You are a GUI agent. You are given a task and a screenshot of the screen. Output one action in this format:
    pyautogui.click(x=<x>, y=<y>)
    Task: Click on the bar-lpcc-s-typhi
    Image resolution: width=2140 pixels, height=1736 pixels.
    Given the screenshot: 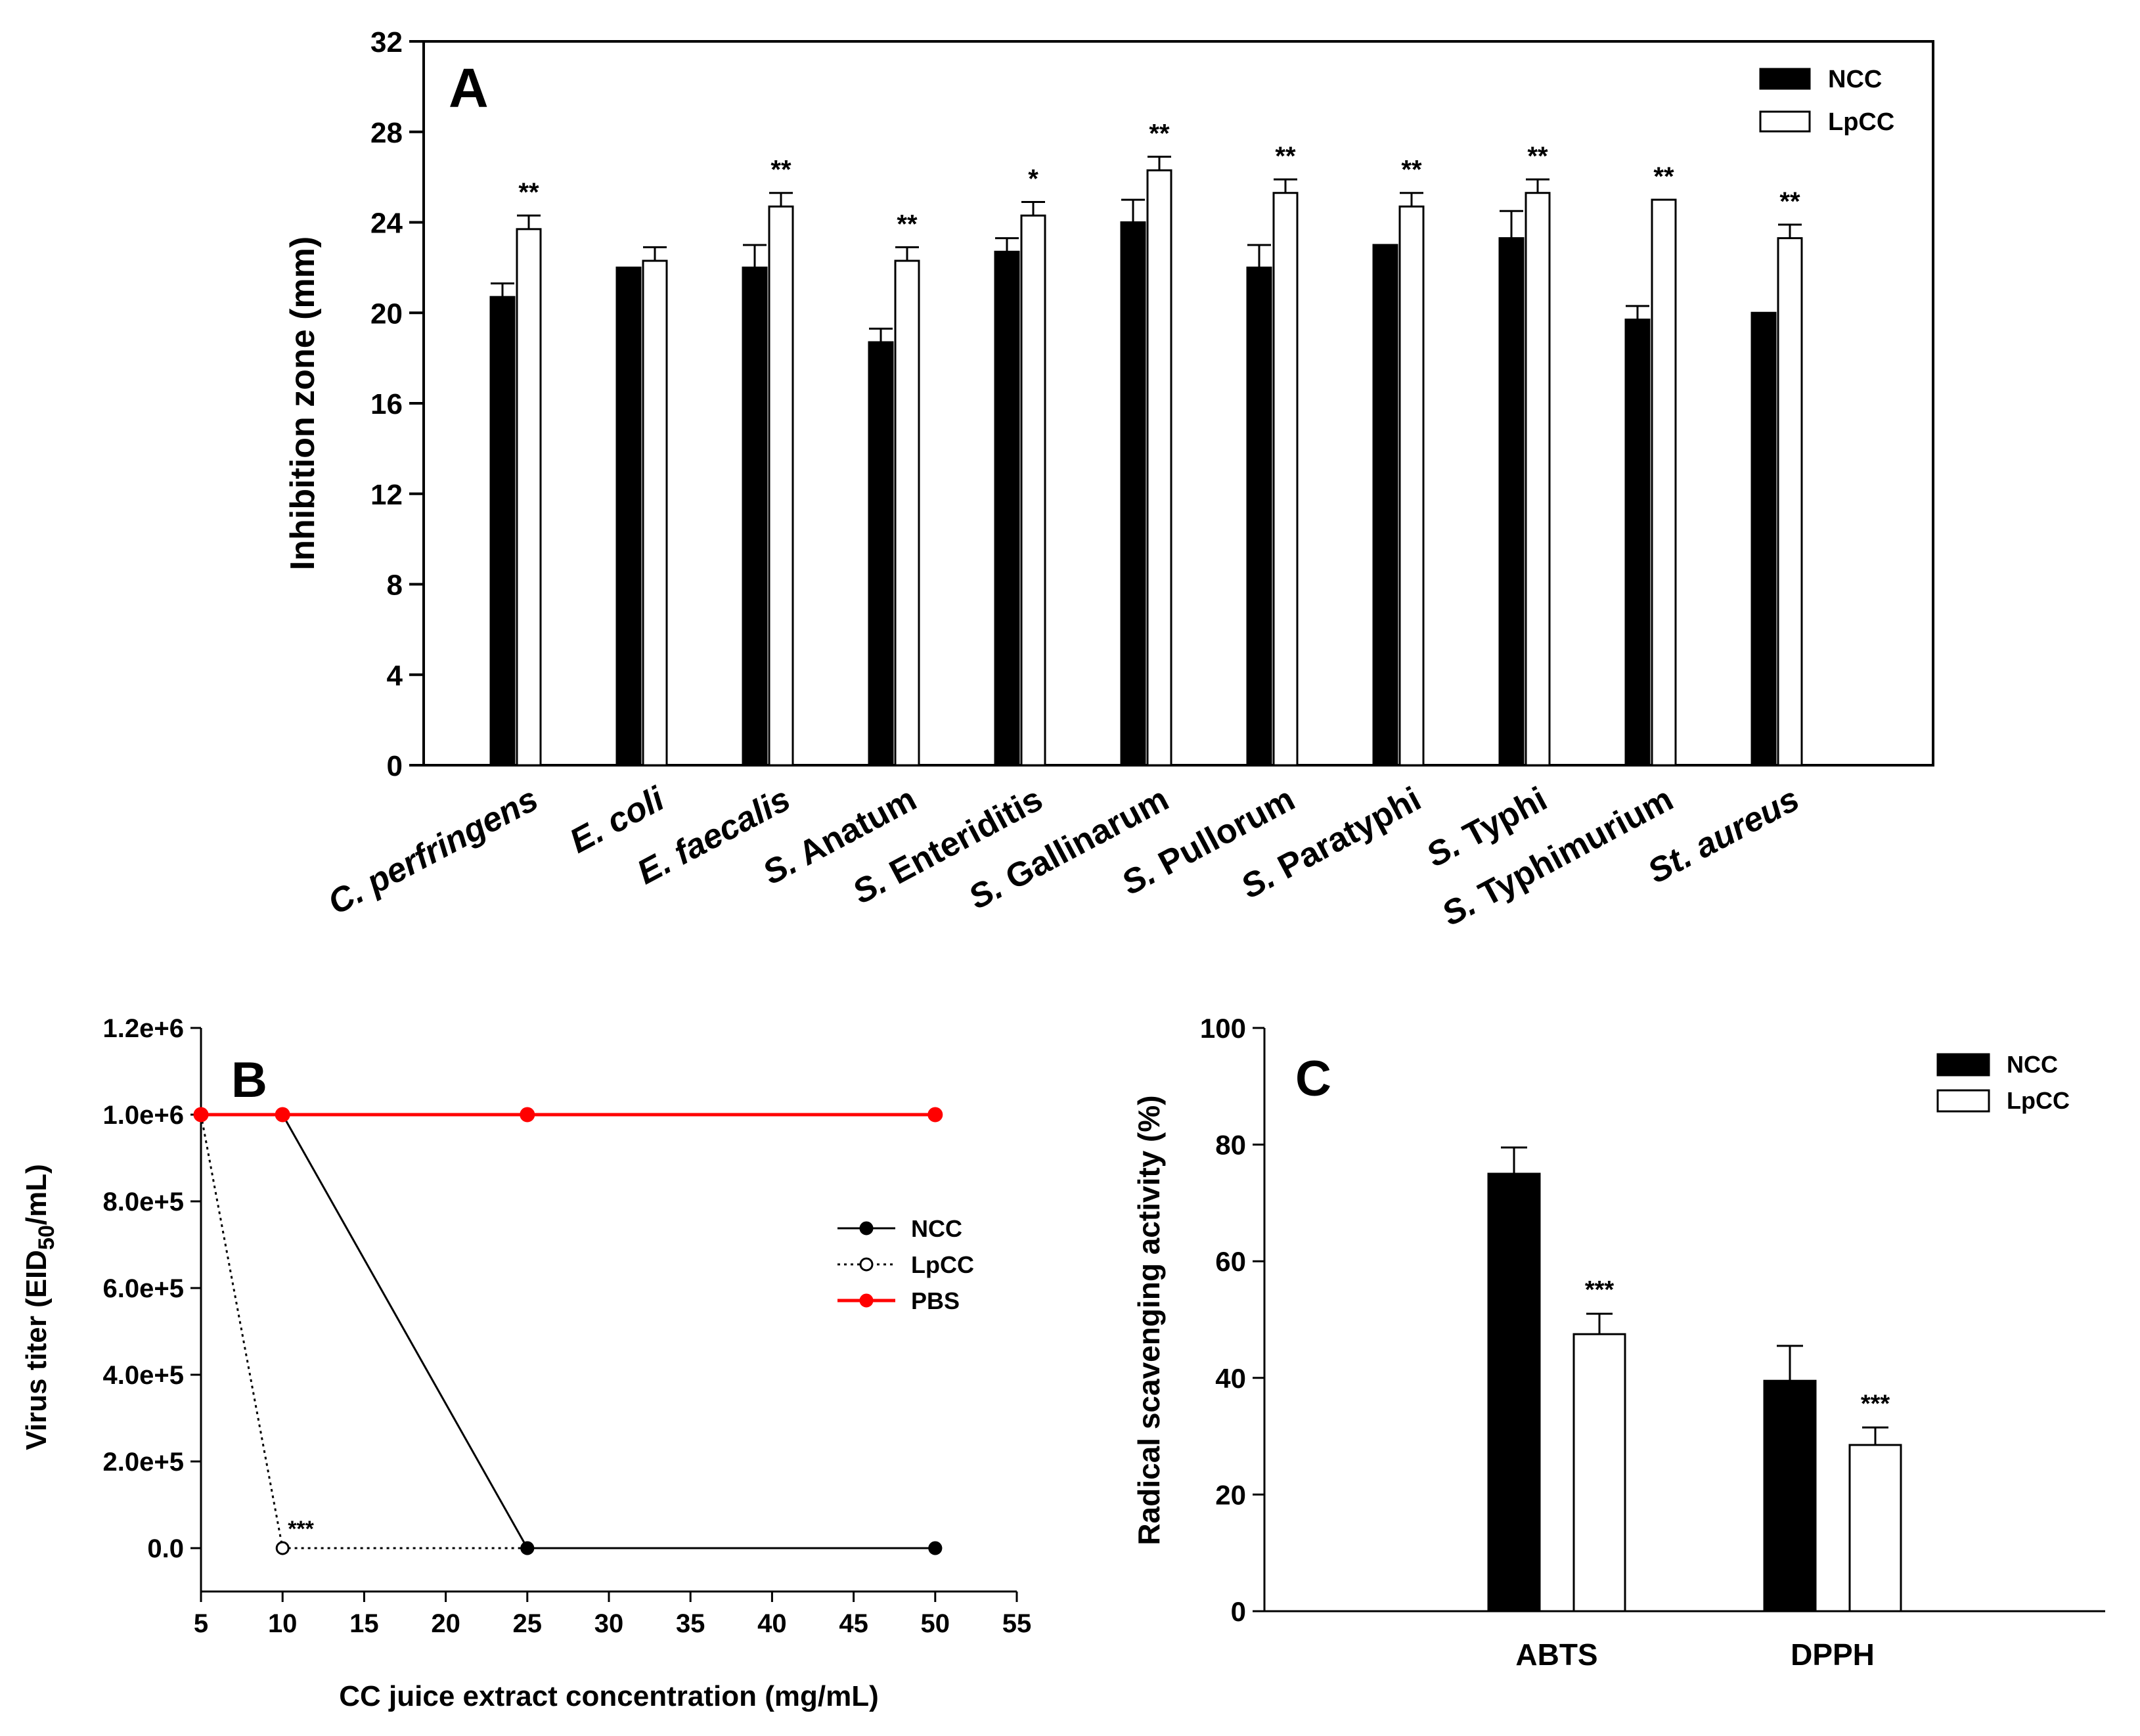 What is the action you would take?
    pyautogui.click(x=1538, y=479)
    